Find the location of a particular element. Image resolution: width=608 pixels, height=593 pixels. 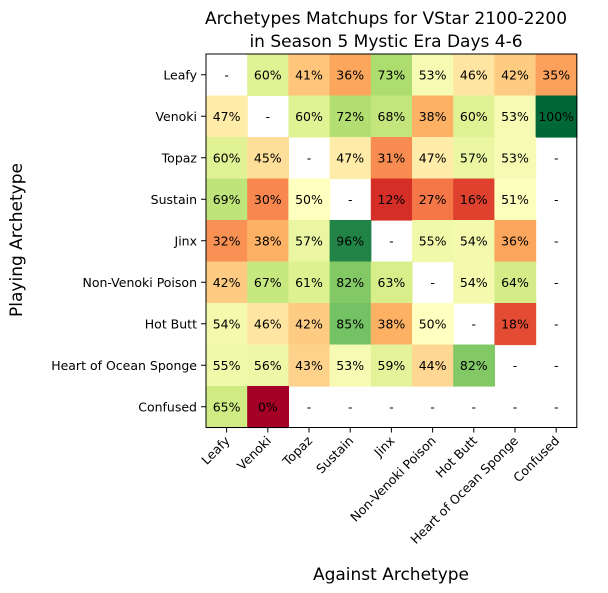

y-tick-label: Confused is located at coordinates (167, 406).